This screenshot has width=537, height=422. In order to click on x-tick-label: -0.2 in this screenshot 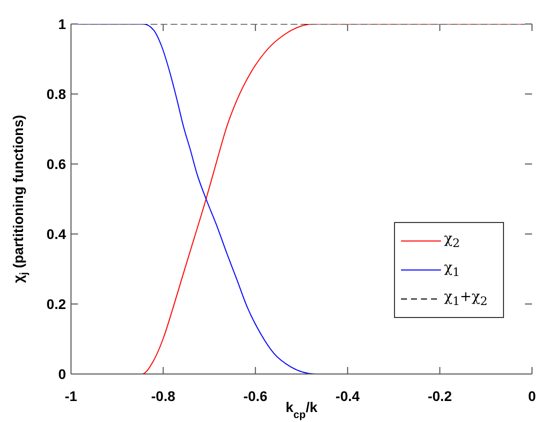, I will do `click(440, 396)`.